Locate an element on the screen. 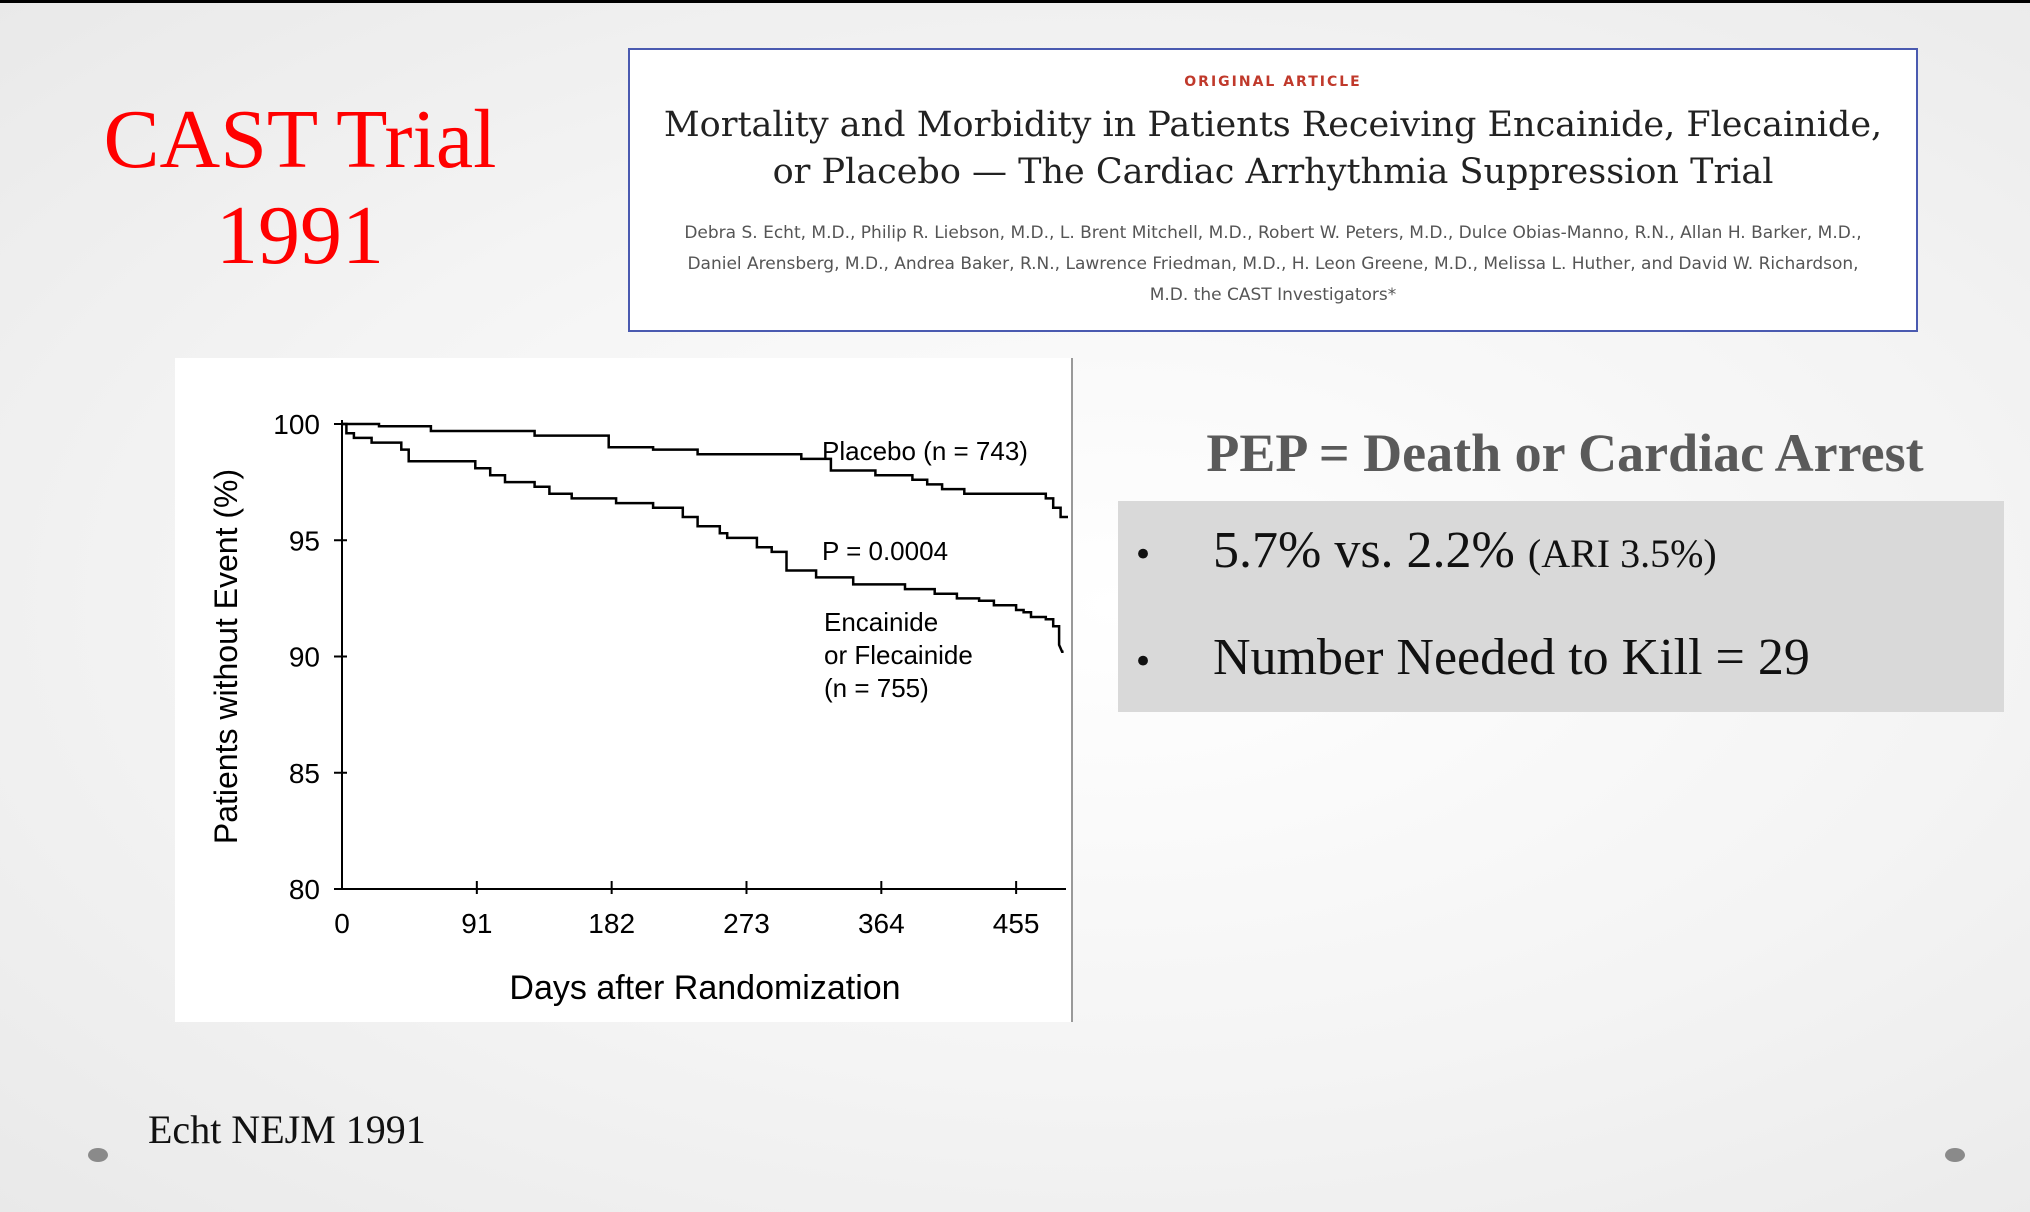 This screenshot has width=2030, height=1212. bullet-risk-ari: (ARI 3.5%) is located at coordinates (1622, 553).